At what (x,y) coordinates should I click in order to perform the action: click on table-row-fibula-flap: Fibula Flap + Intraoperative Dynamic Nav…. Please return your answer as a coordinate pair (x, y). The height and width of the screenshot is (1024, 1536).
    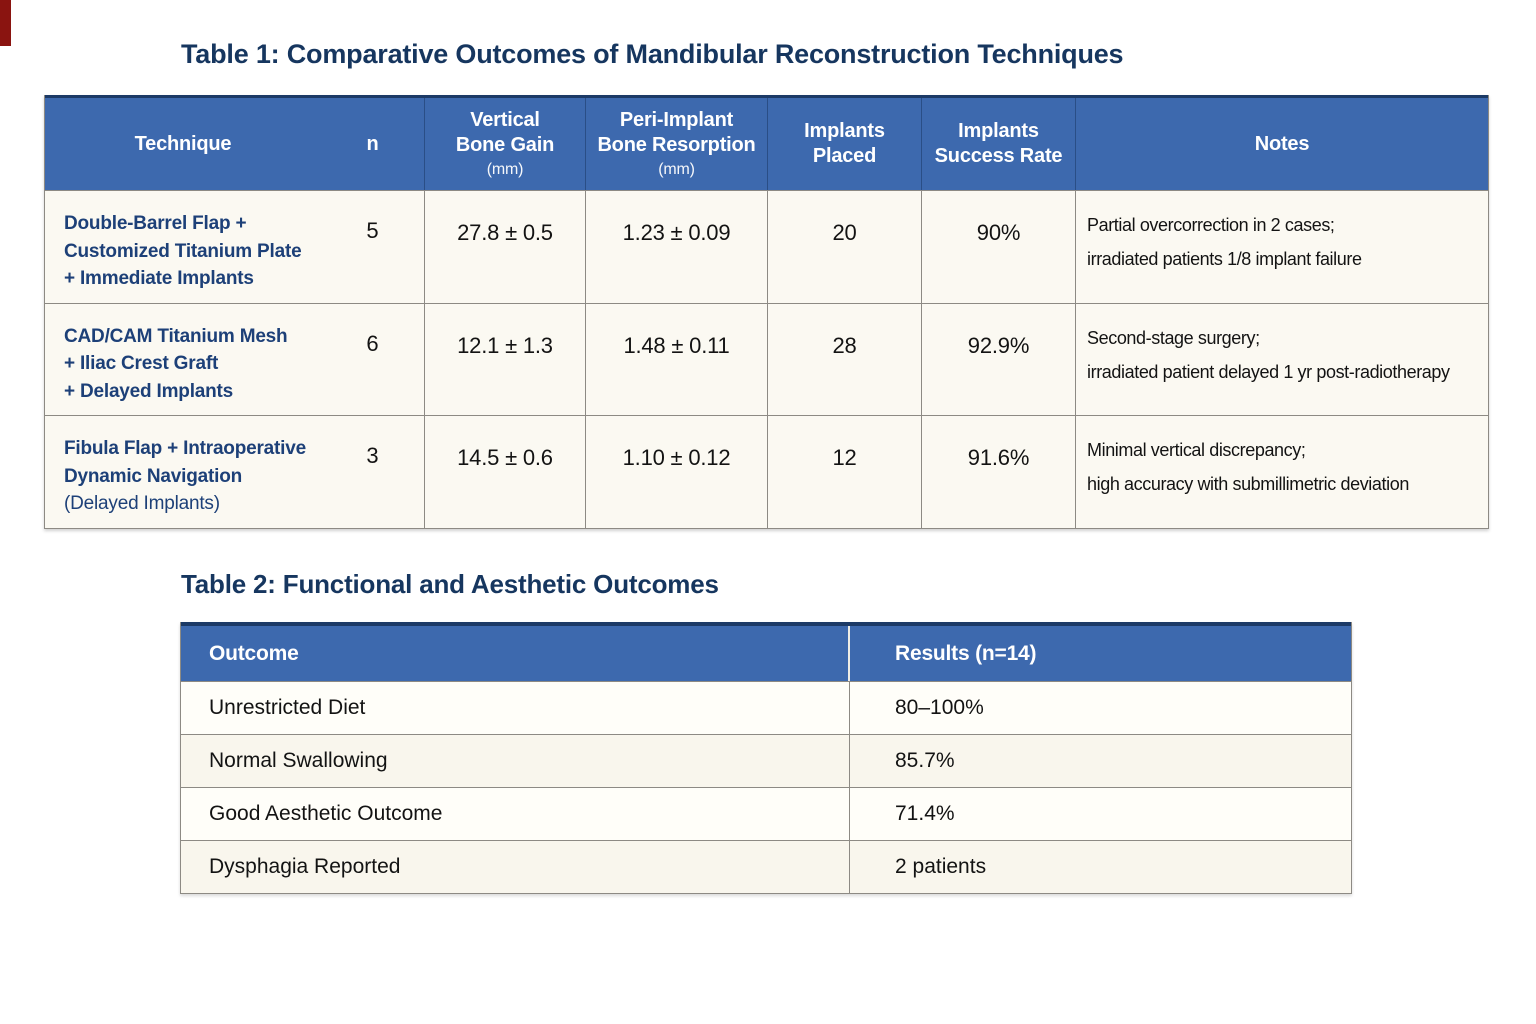
    Looking at the image, I should click on (766, 471).